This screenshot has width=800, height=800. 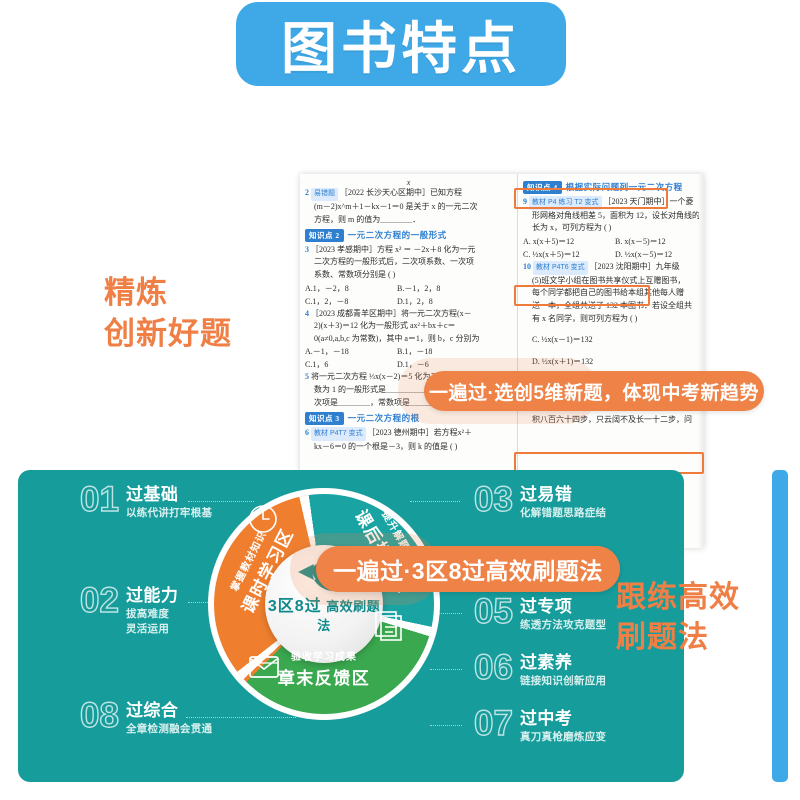 I want to click on option-b: B.－1，2，8, so click(x=419, y=288).